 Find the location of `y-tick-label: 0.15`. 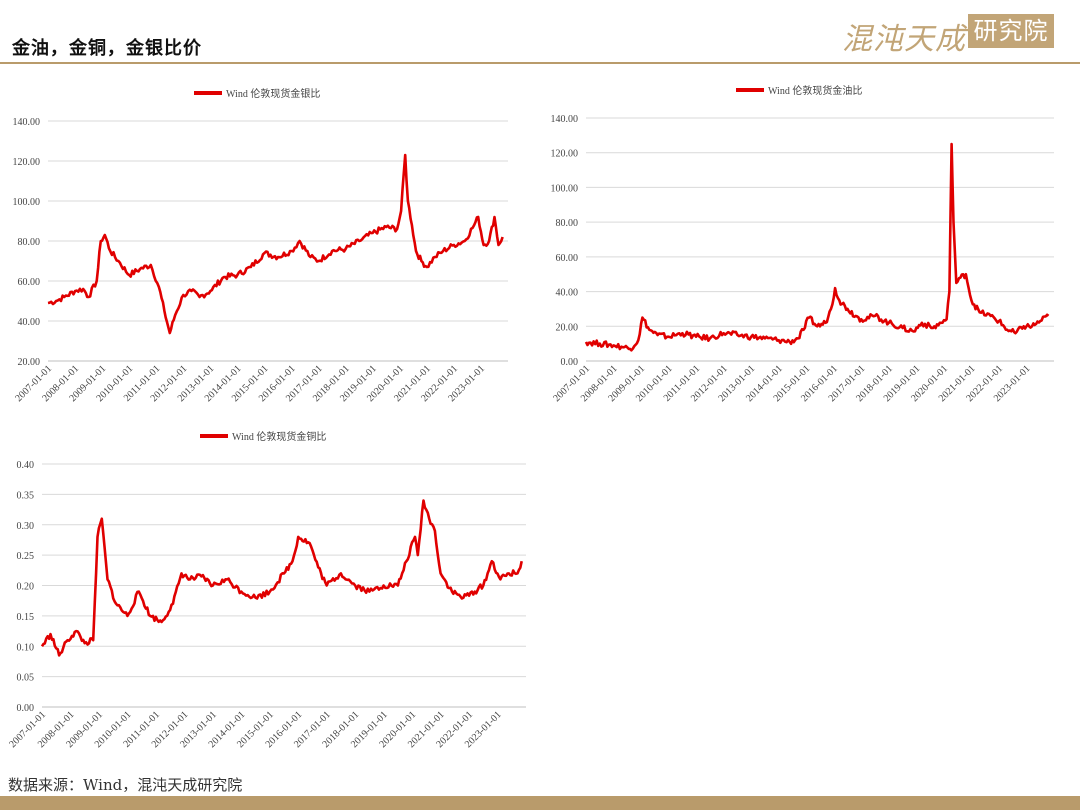

y-tick-label: 0.15 is located at coordinates (26, 617).